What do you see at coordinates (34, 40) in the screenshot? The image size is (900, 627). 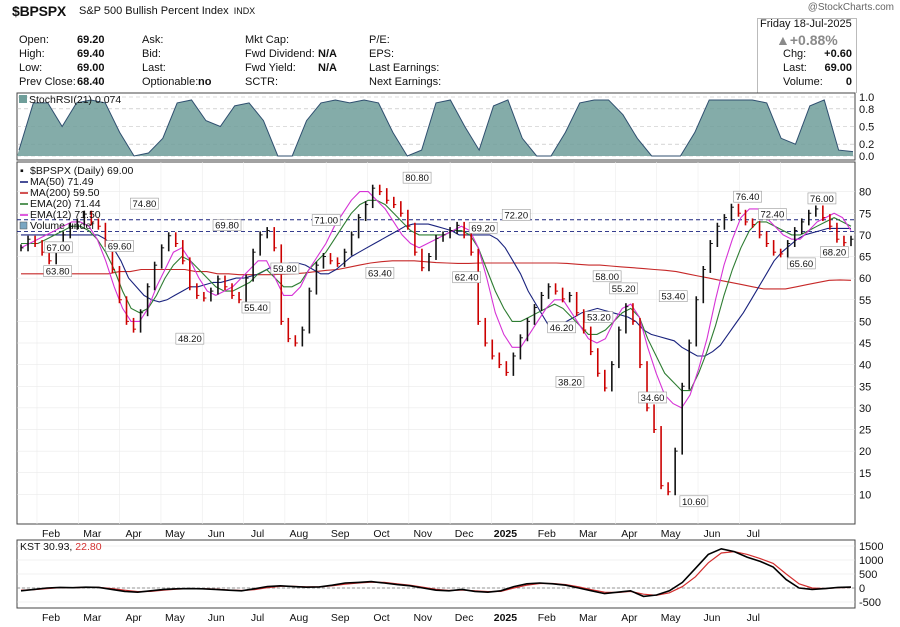 I see `quote_left-label-0: Open:` at bounding box center [34, 40].